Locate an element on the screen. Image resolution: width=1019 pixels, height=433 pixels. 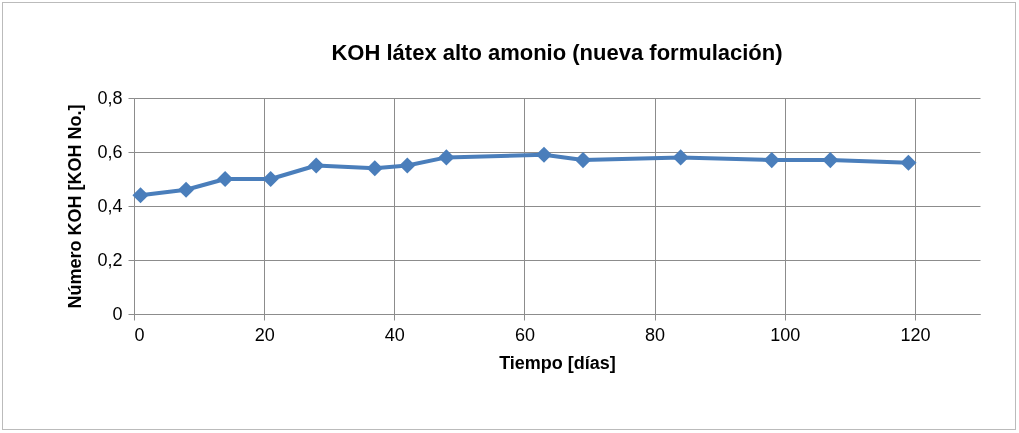
x-tick-label: 80 is located at coordinates (655, 334).